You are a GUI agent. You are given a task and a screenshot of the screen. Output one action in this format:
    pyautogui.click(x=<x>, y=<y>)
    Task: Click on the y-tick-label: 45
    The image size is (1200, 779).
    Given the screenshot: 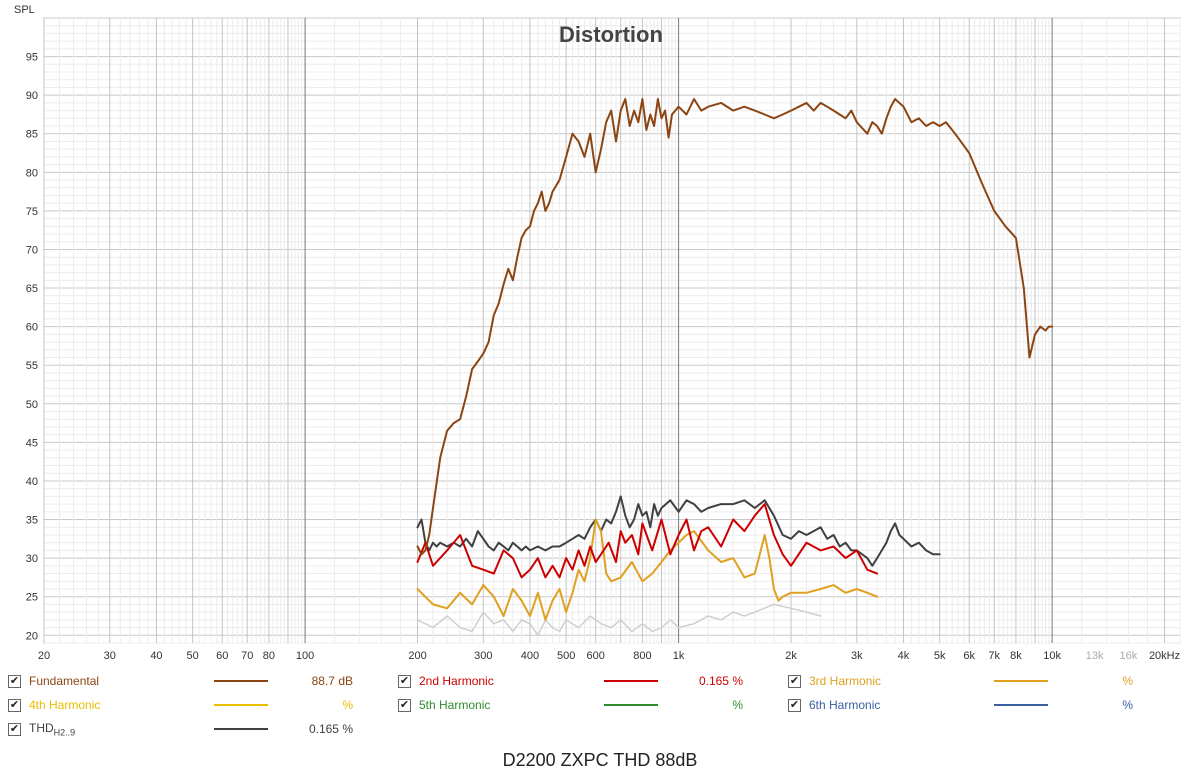 What is the action you would take?
    pyautogui.click(x=32, y=443)
    